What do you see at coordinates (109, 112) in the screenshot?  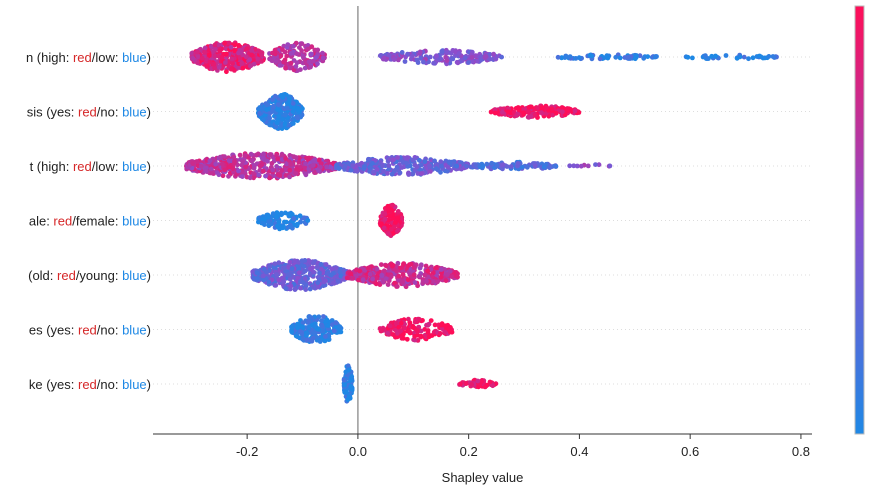 I see `feature-label-part: /no:` at bounding box center [109, 112].